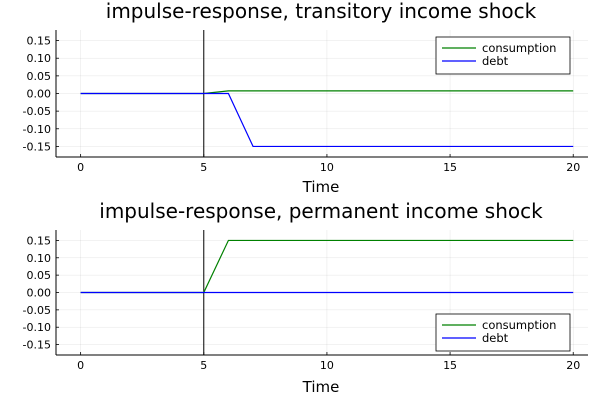  Describe the element at coordinates (327, 120) in the screenshot. I see `series-line-debt` at that location.